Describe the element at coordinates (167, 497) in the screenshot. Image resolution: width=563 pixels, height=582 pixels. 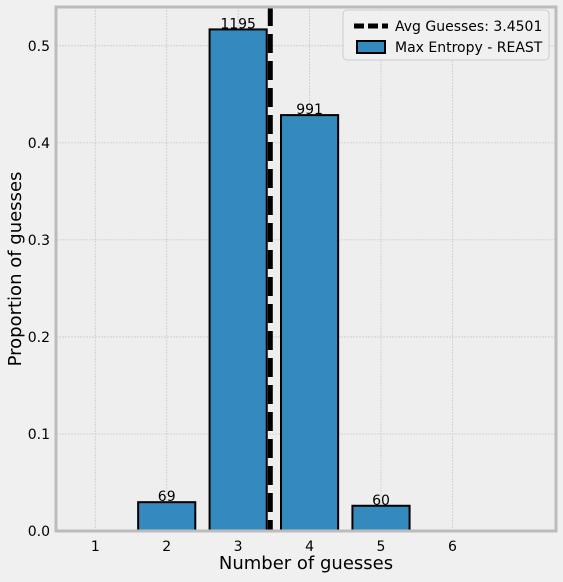
I see `bar-count-label: 69` at that location.